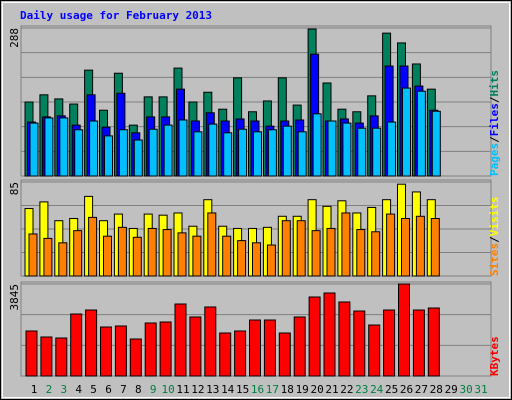  I want to click on x-tick-label: 31, so click(480, 389).